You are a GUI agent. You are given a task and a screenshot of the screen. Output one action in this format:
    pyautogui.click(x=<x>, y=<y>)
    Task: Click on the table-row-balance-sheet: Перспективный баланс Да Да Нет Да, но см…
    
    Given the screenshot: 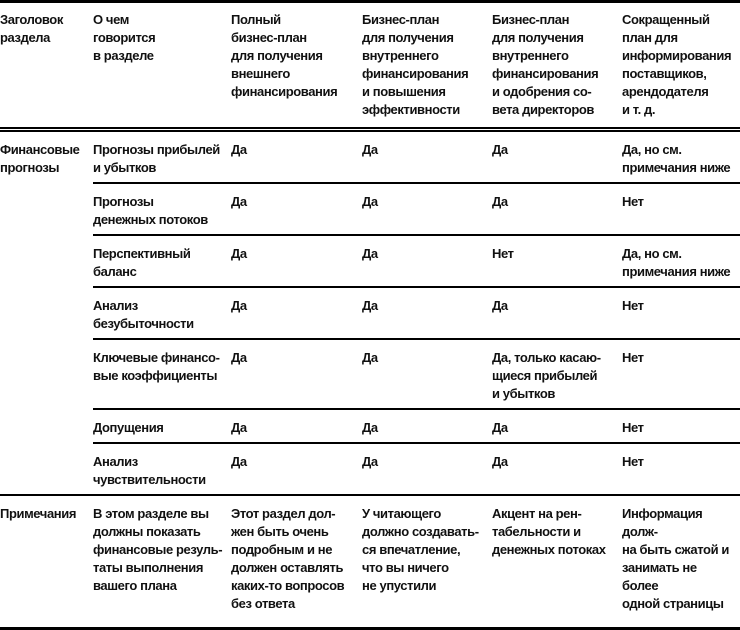 What is the action you would take?
    pyautogui.click(x=370, y=260)
    